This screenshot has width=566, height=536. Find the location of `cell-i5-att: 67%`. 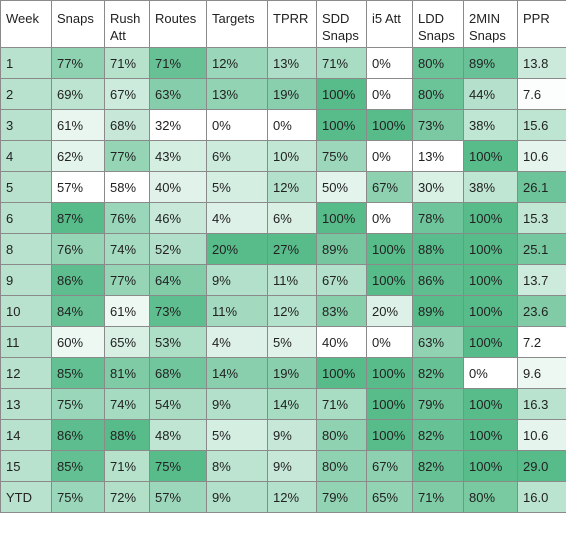

cell-i5-att: 67% is located at coordinates (389, 187).